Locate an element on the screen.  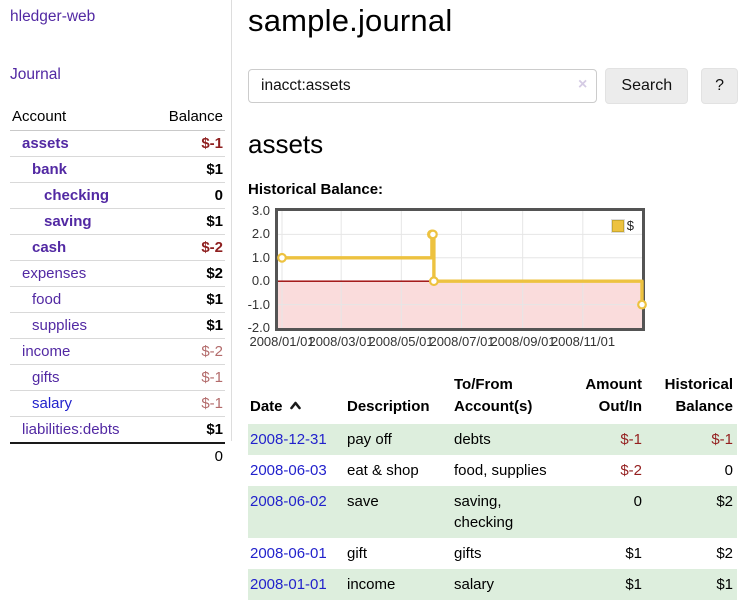
account-link-gifts: gifts is located at coordinates (46, 377).